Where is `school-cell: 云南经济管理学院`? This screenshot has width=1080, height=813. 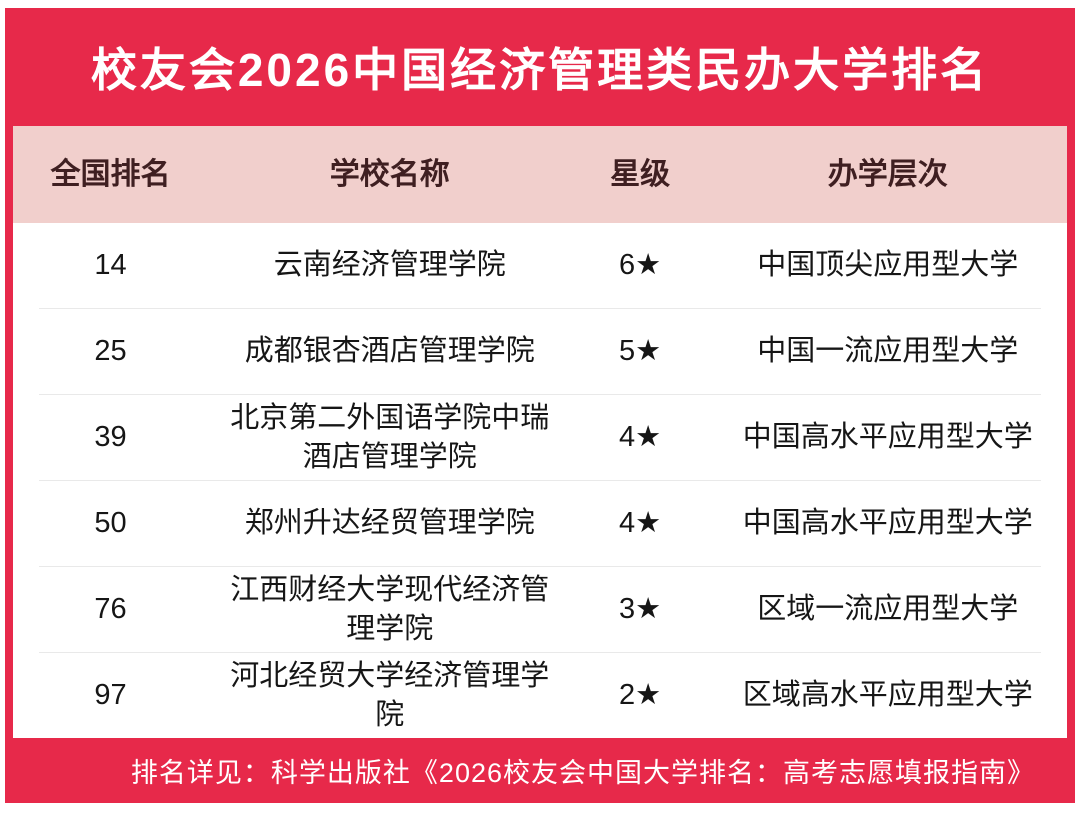
school-cell: 云南经济管理学院 is located at coordinates (389, 265).